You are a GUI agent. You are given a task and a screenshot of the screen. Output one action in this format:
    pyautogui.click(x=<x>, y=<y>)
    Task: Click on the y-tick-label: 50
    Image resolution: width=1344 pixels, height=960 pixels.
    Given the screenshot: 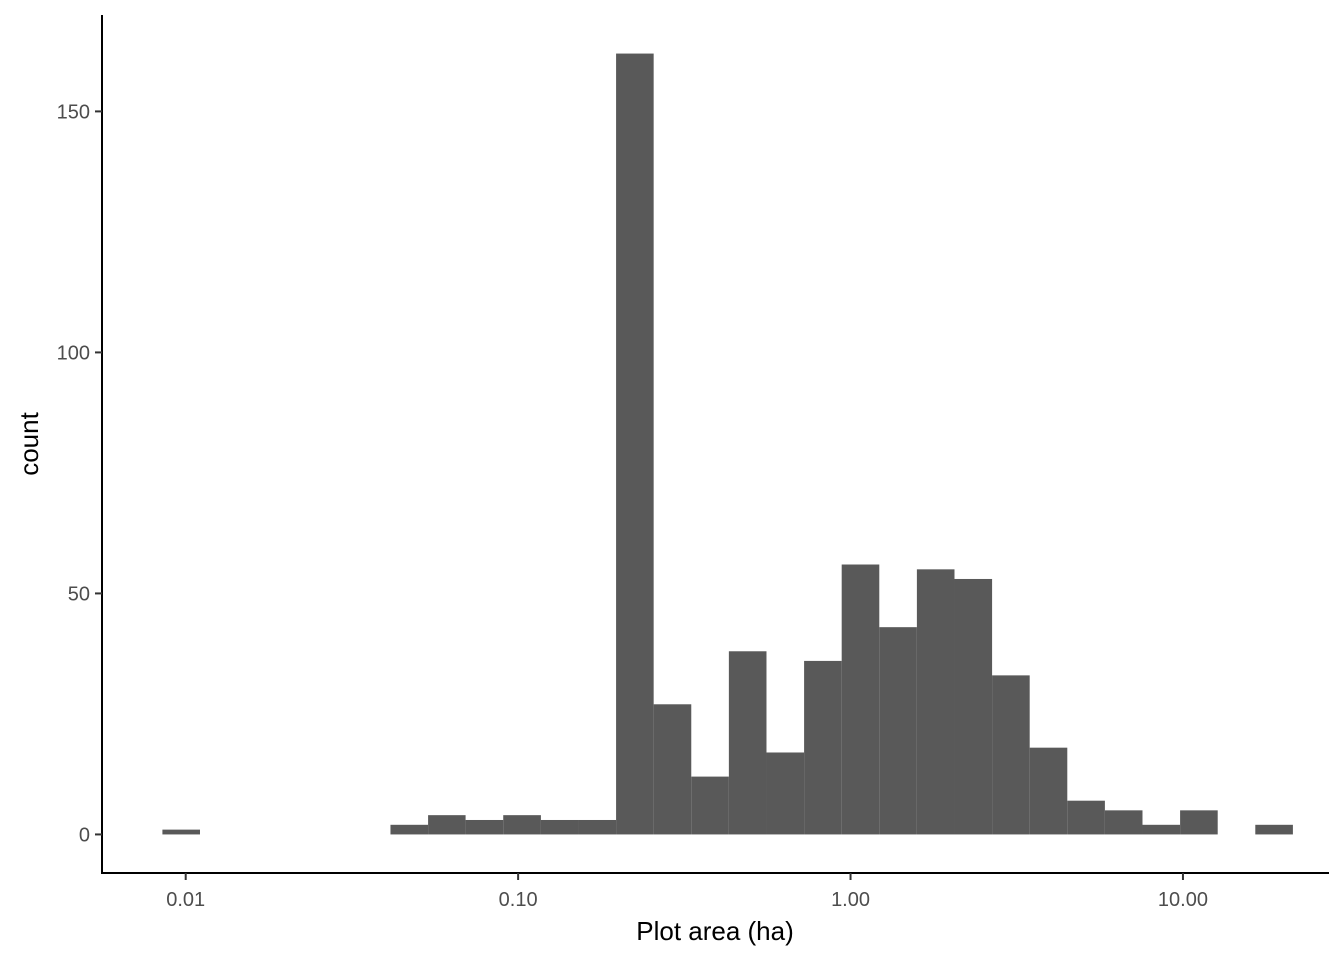 What is the action you would take?
    pyautogui.click(x=79, y=594)
    